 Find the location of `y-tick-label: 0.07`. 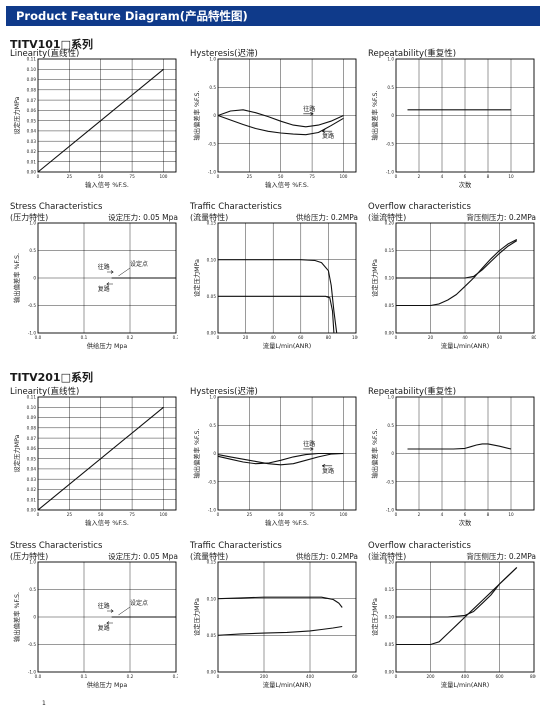

y-tick-label: 0.07 is located at coordinates (32, 438).